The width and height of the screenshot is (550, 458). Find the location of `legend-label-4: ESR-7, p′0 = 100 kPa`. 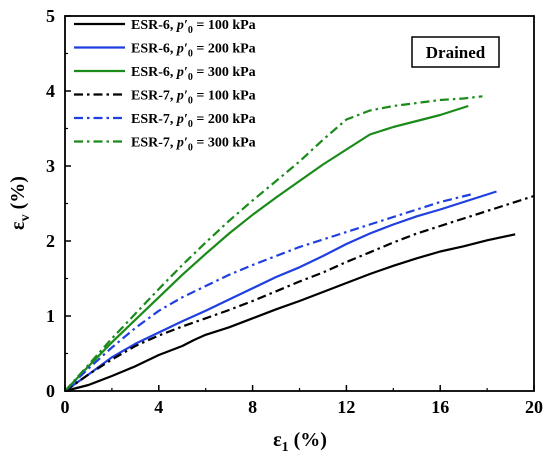

legend-label-4: ESR-7, p′0 = 100 kPa is located at coordinates (193, 98).